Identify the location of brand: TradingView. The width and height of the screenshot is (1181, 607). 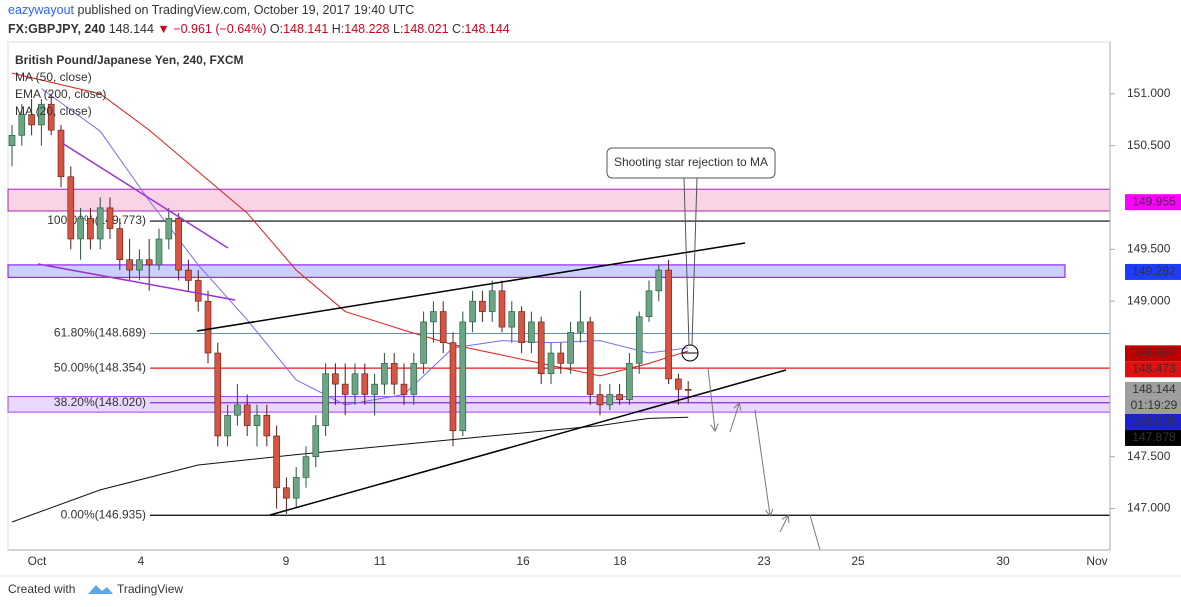
(150, 589).